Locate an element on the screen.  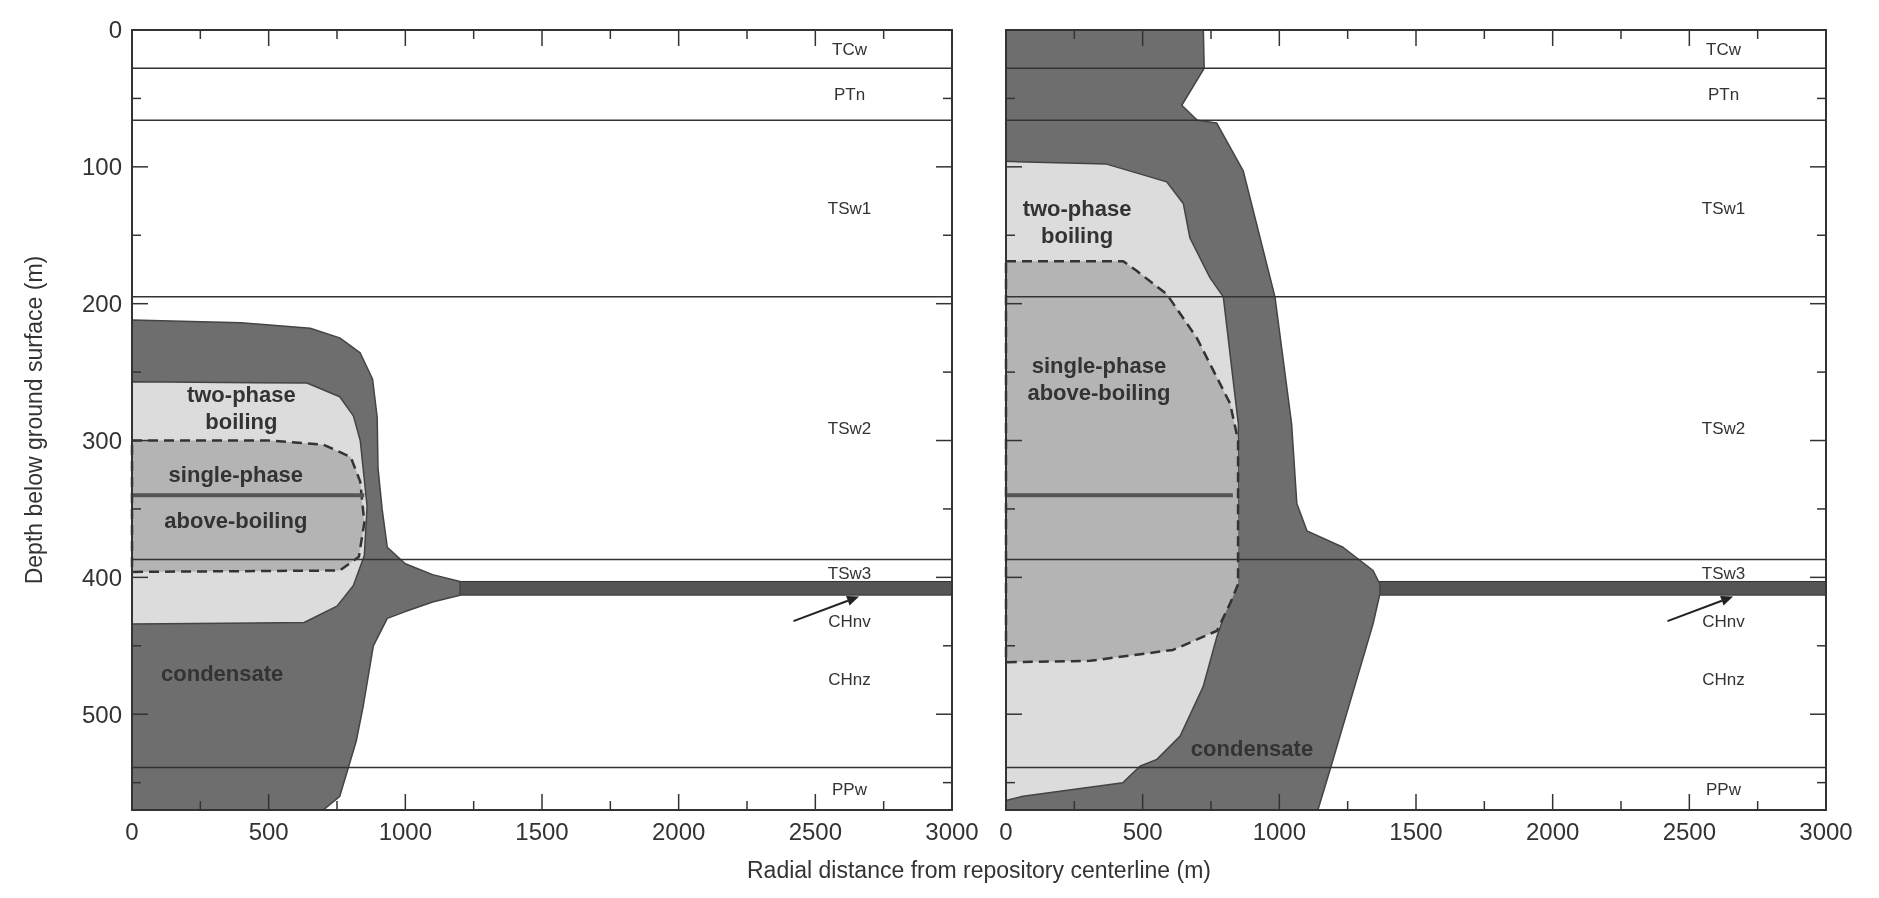
x-axis-title: Radial distance from repository centerline (m) is located at coordinates (979, 870).